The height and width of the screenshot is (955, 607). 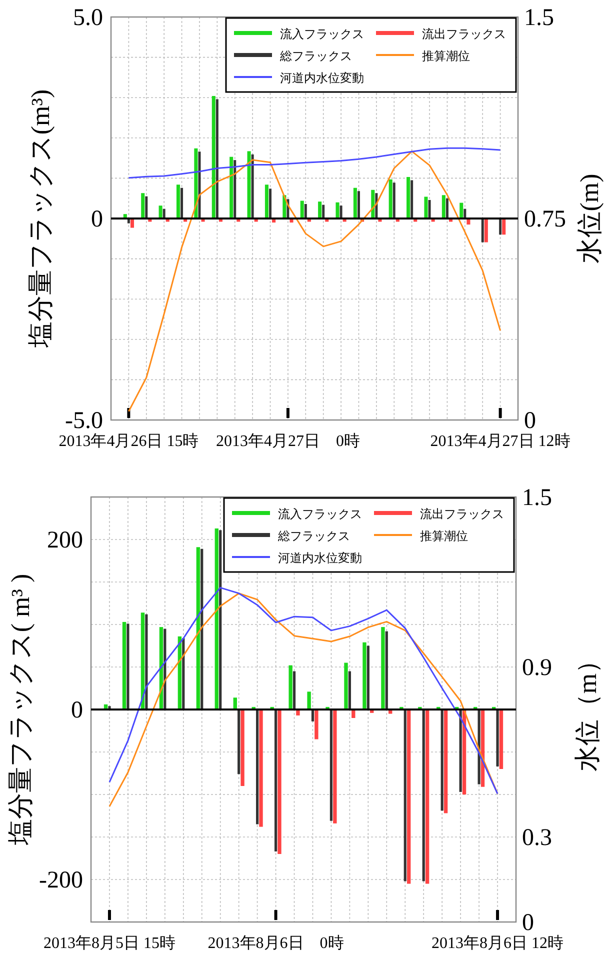 What do you see at coordinates (500, 441) in the screenshot?
I see `x-tick-label: 2013年4月27日 12時` at bounding box center [500, 441].